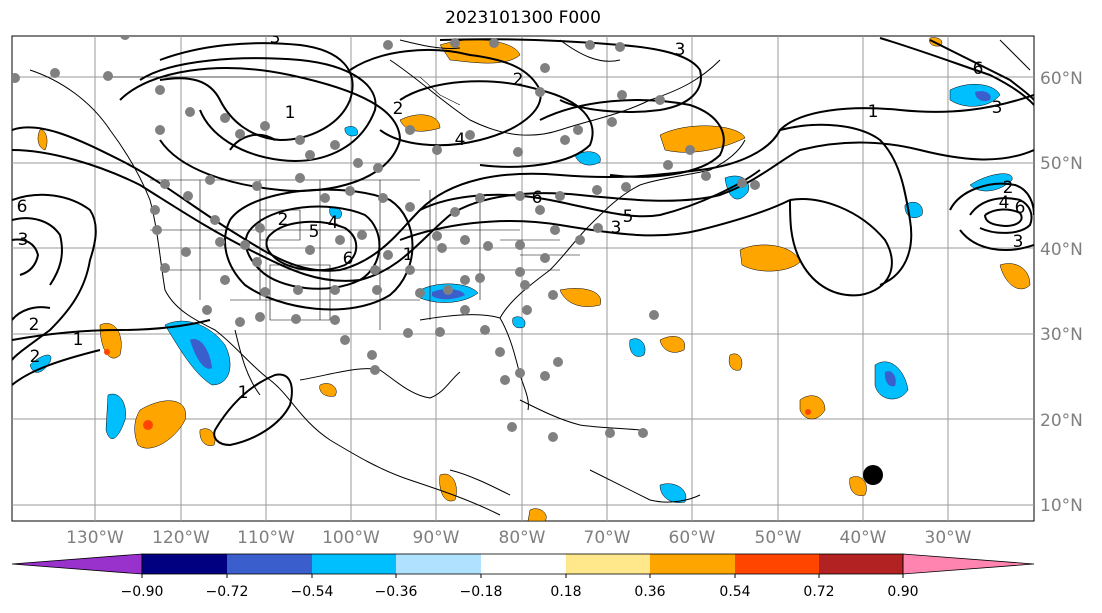 This screenshot has width=1102, height=613. What do you see at coordinates (873, 475) in the screenshot?
I see `storm-center-marker` at bounding box center [873, 475].